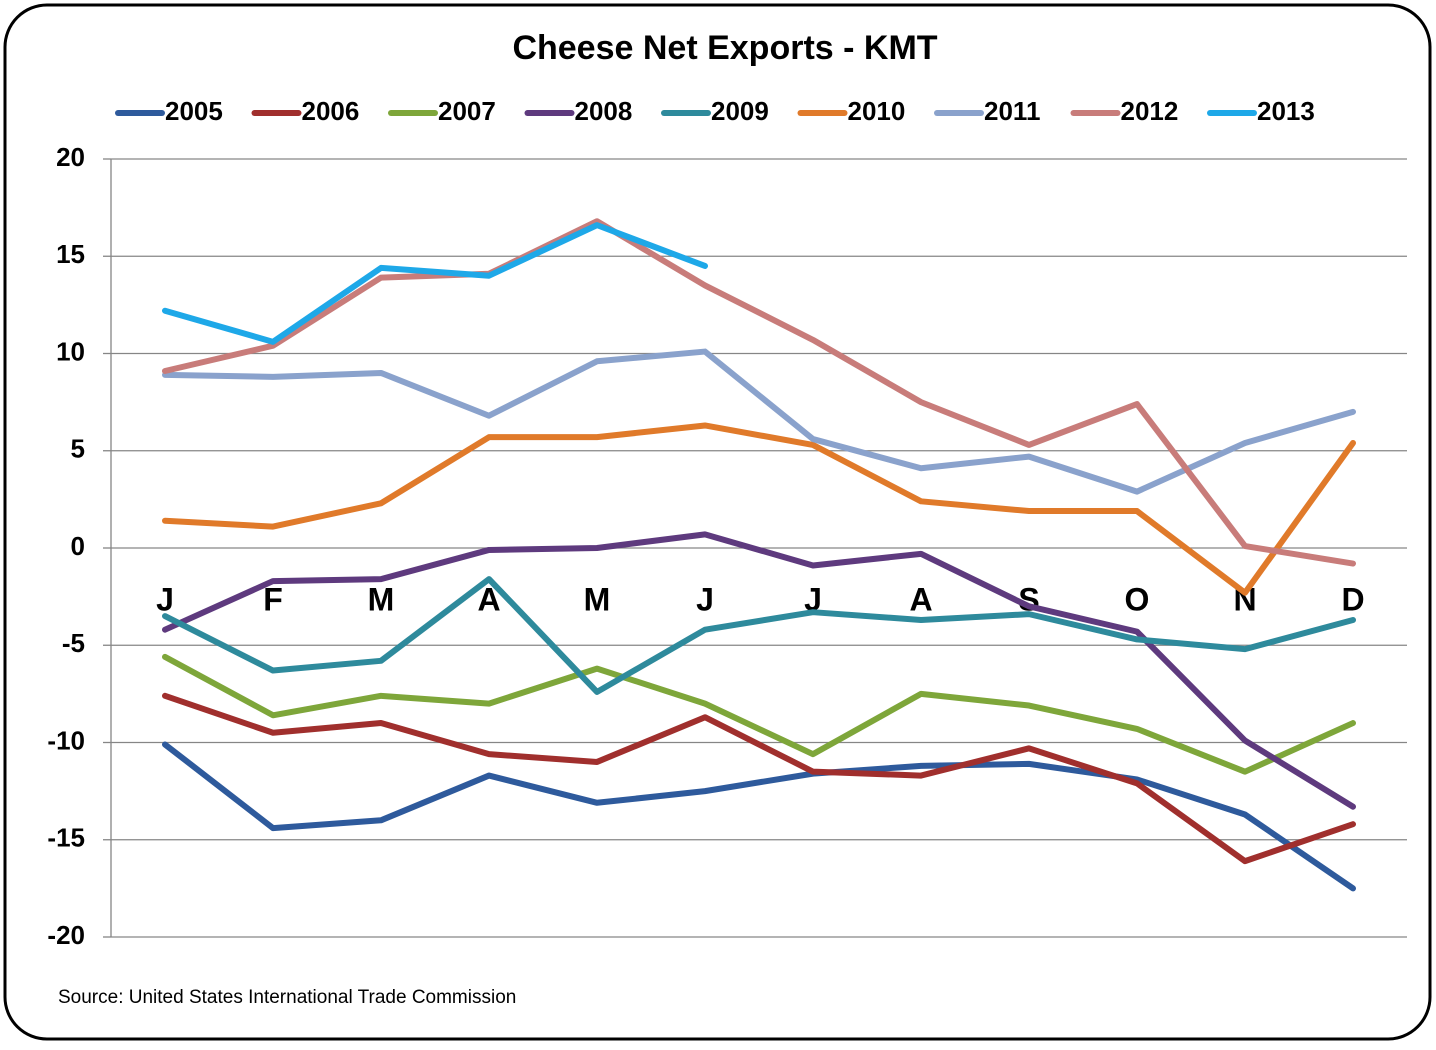 The height and width of the screenshot is (1050, 1436). What do you see at coordinates (70, 157) in the screenshot?
I see `y-tick-label: 20` at bounding box center [70, 157].